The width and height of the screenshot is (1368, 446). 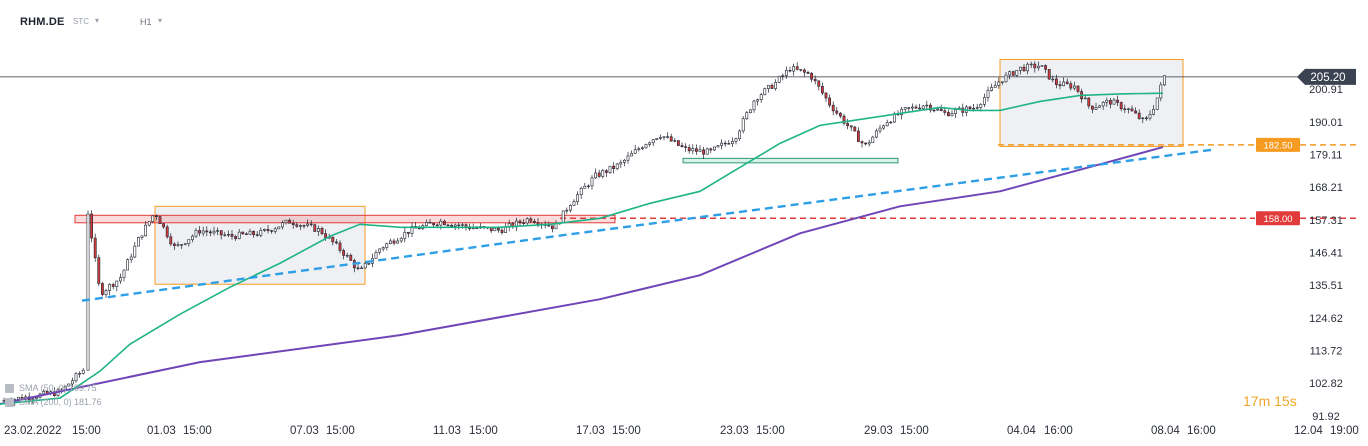 What do you see at coordinates (1277, 145) in the screenshot?
I see `level-tag-label: 182.50` at bounding box center [1277, 145].